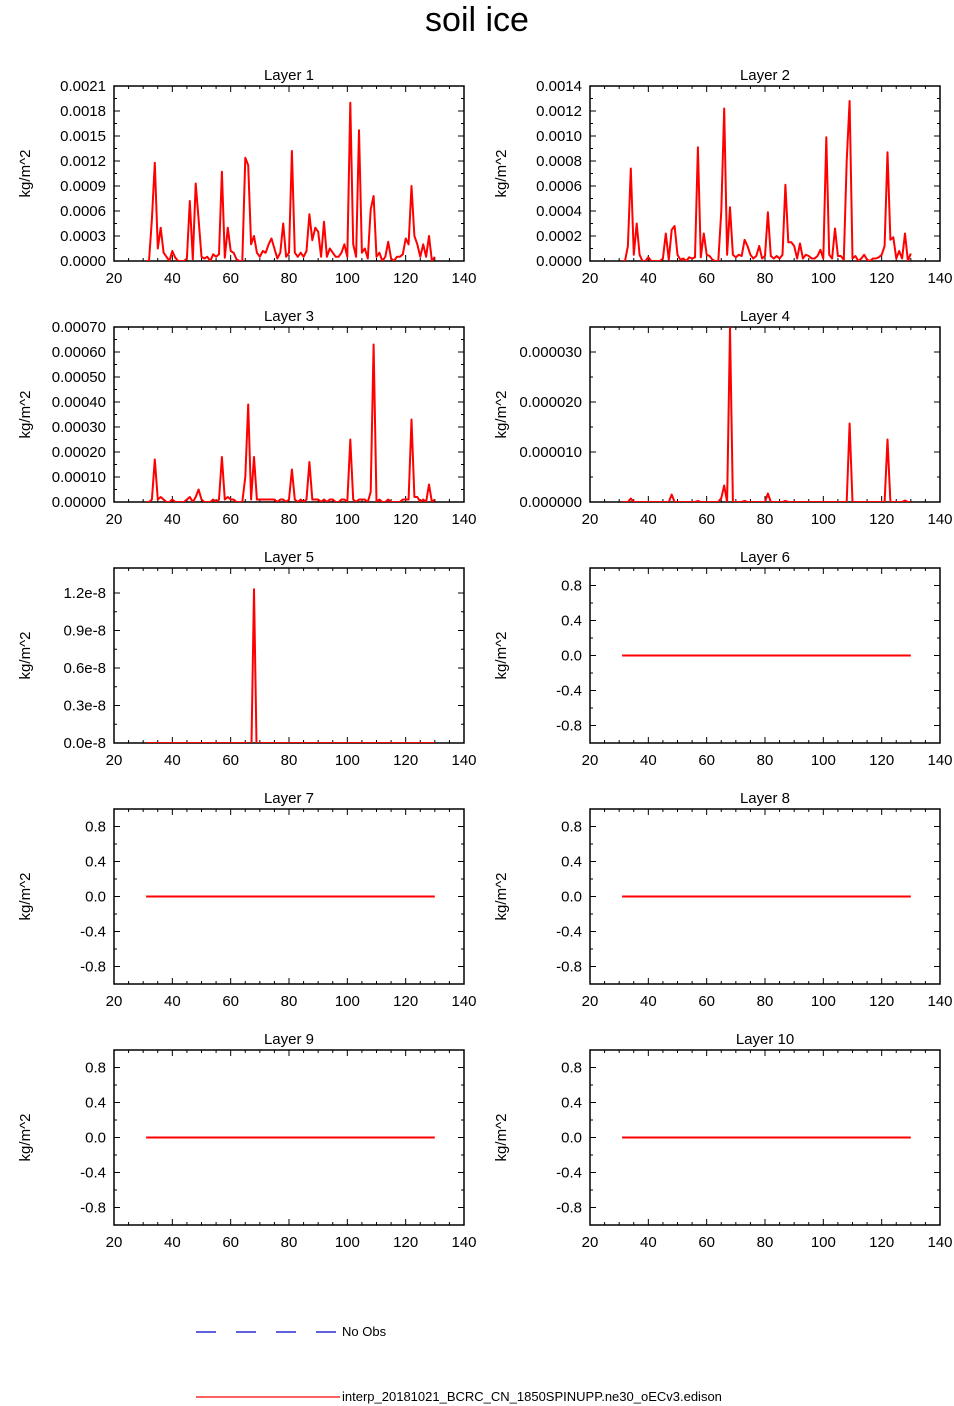 This screenshot has width=954, height=1406. What do you see at coordinates (79, 402) in the screenshot?
I see `y-tick-label: 0.00040` at bounding box center [79, 402].